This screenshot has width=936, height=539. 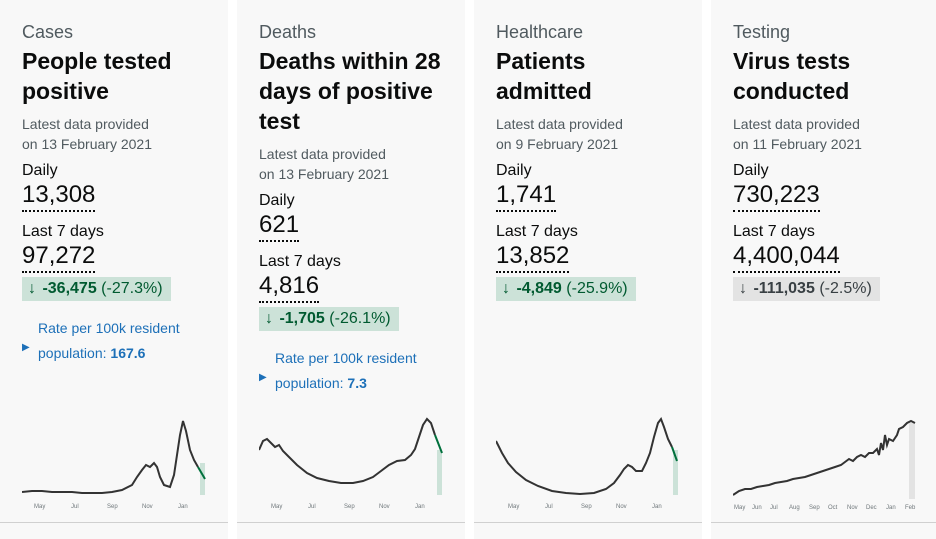 What do you see at coordinates (357, 383) in the screenshot?
I see `rate-value: 7.3` at bounding box center [357, 383].